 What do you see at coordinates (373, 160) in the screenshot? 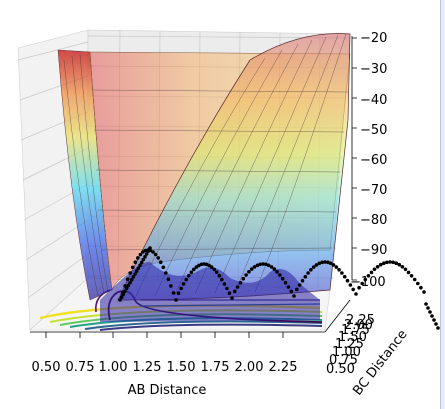
I see `z-tick: −60` at bounding box center [373, 160].